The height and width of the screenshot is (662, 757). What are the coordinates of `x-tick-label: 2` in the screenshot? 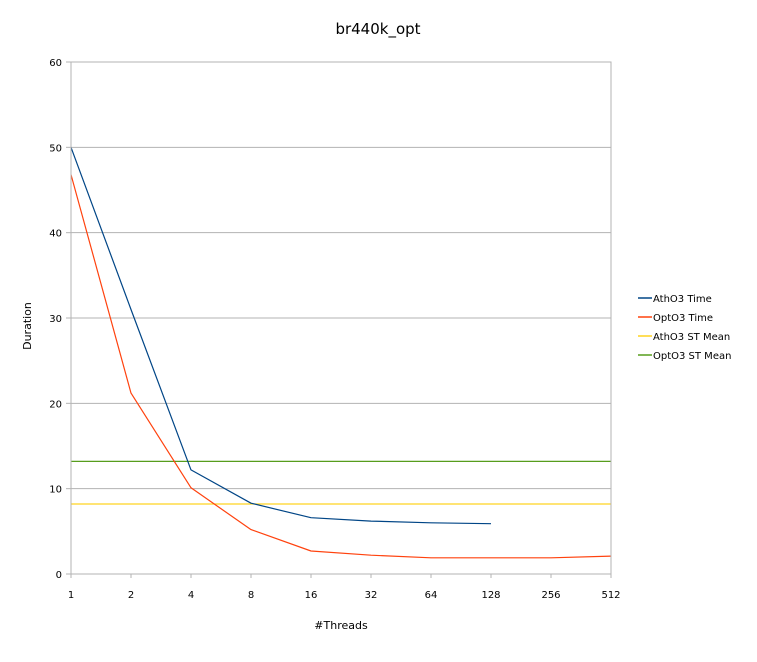 It's located at (131, 595).